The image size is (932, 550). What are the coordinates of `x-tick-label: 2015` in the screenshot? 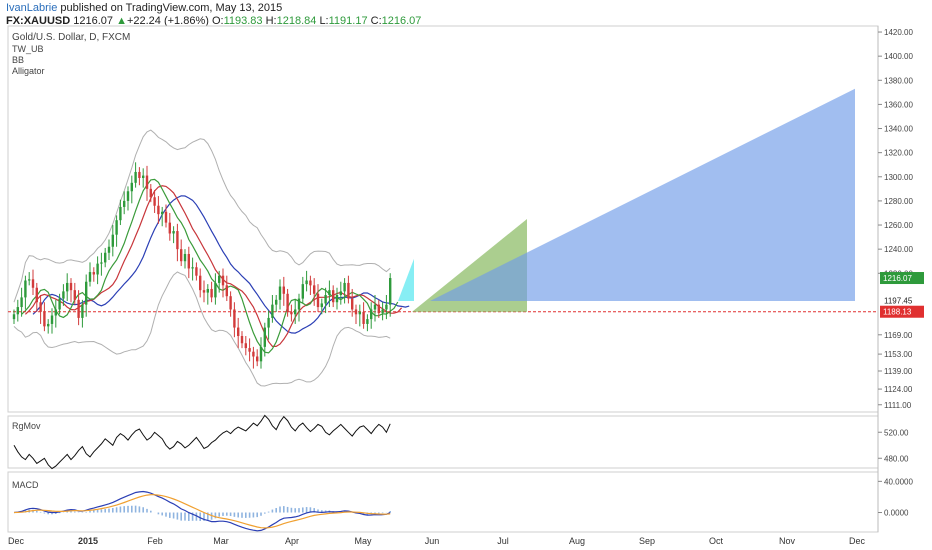 It's located at (88, 541).